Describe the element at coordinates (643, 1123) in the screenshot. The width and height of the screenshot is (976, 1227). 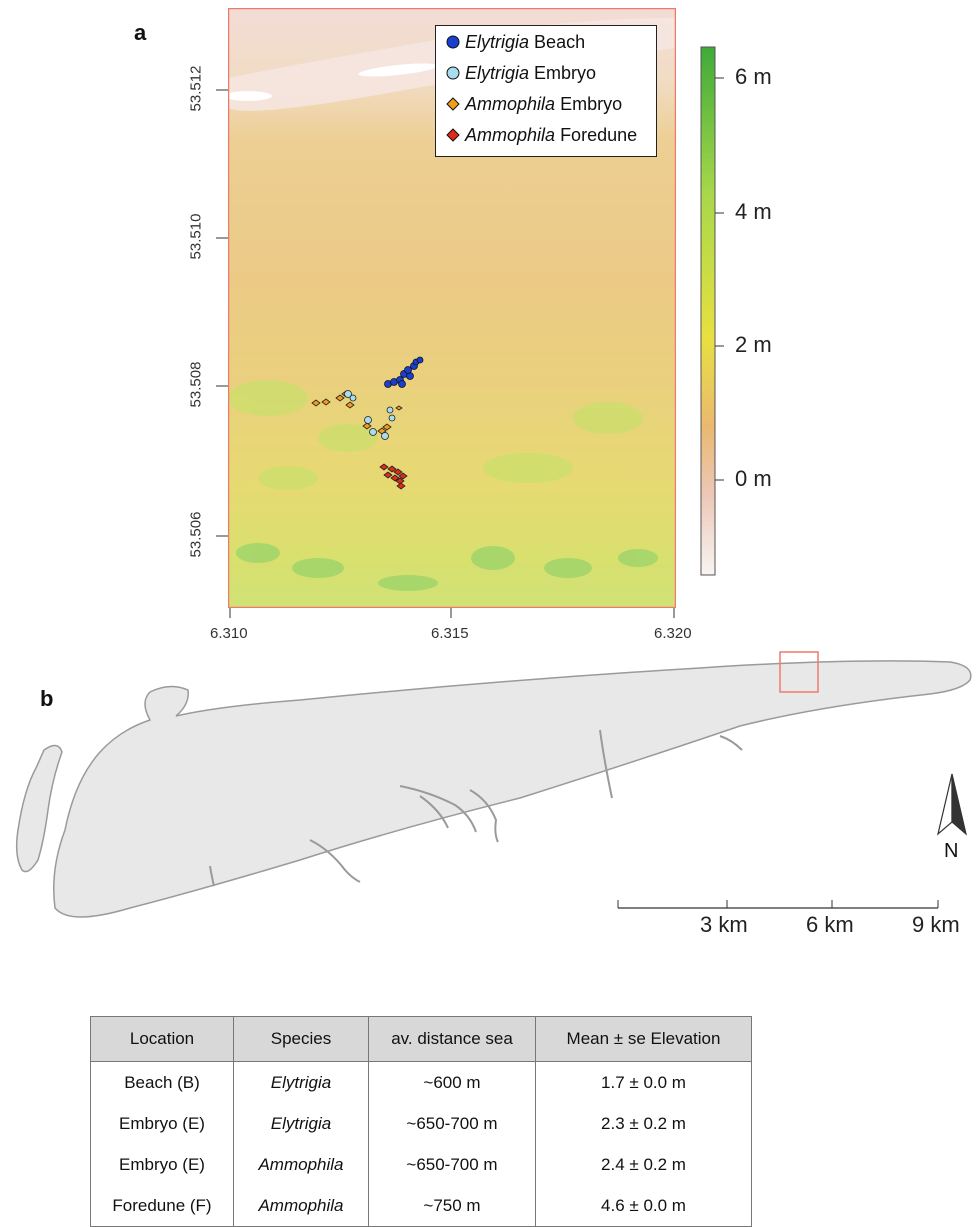
I see `cell-elevation: 2.3 ± 0.2 m` at that location.